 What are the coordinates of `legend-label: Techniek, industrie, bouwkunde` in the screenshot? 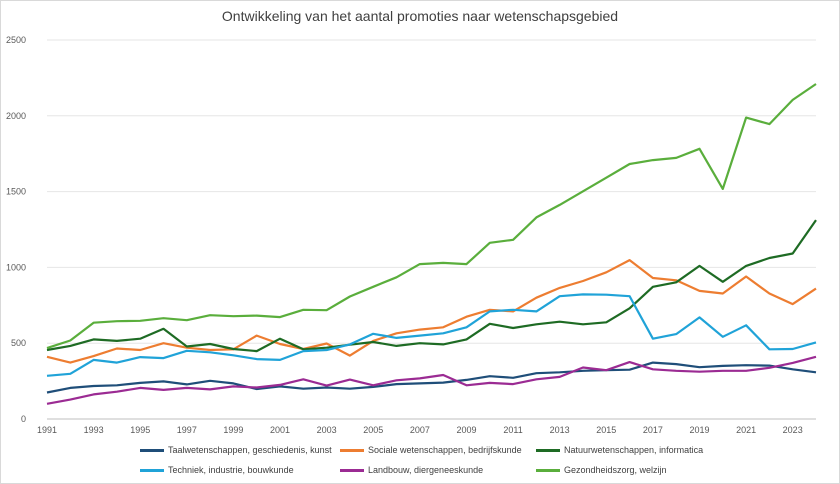 It's located at (231, 470).